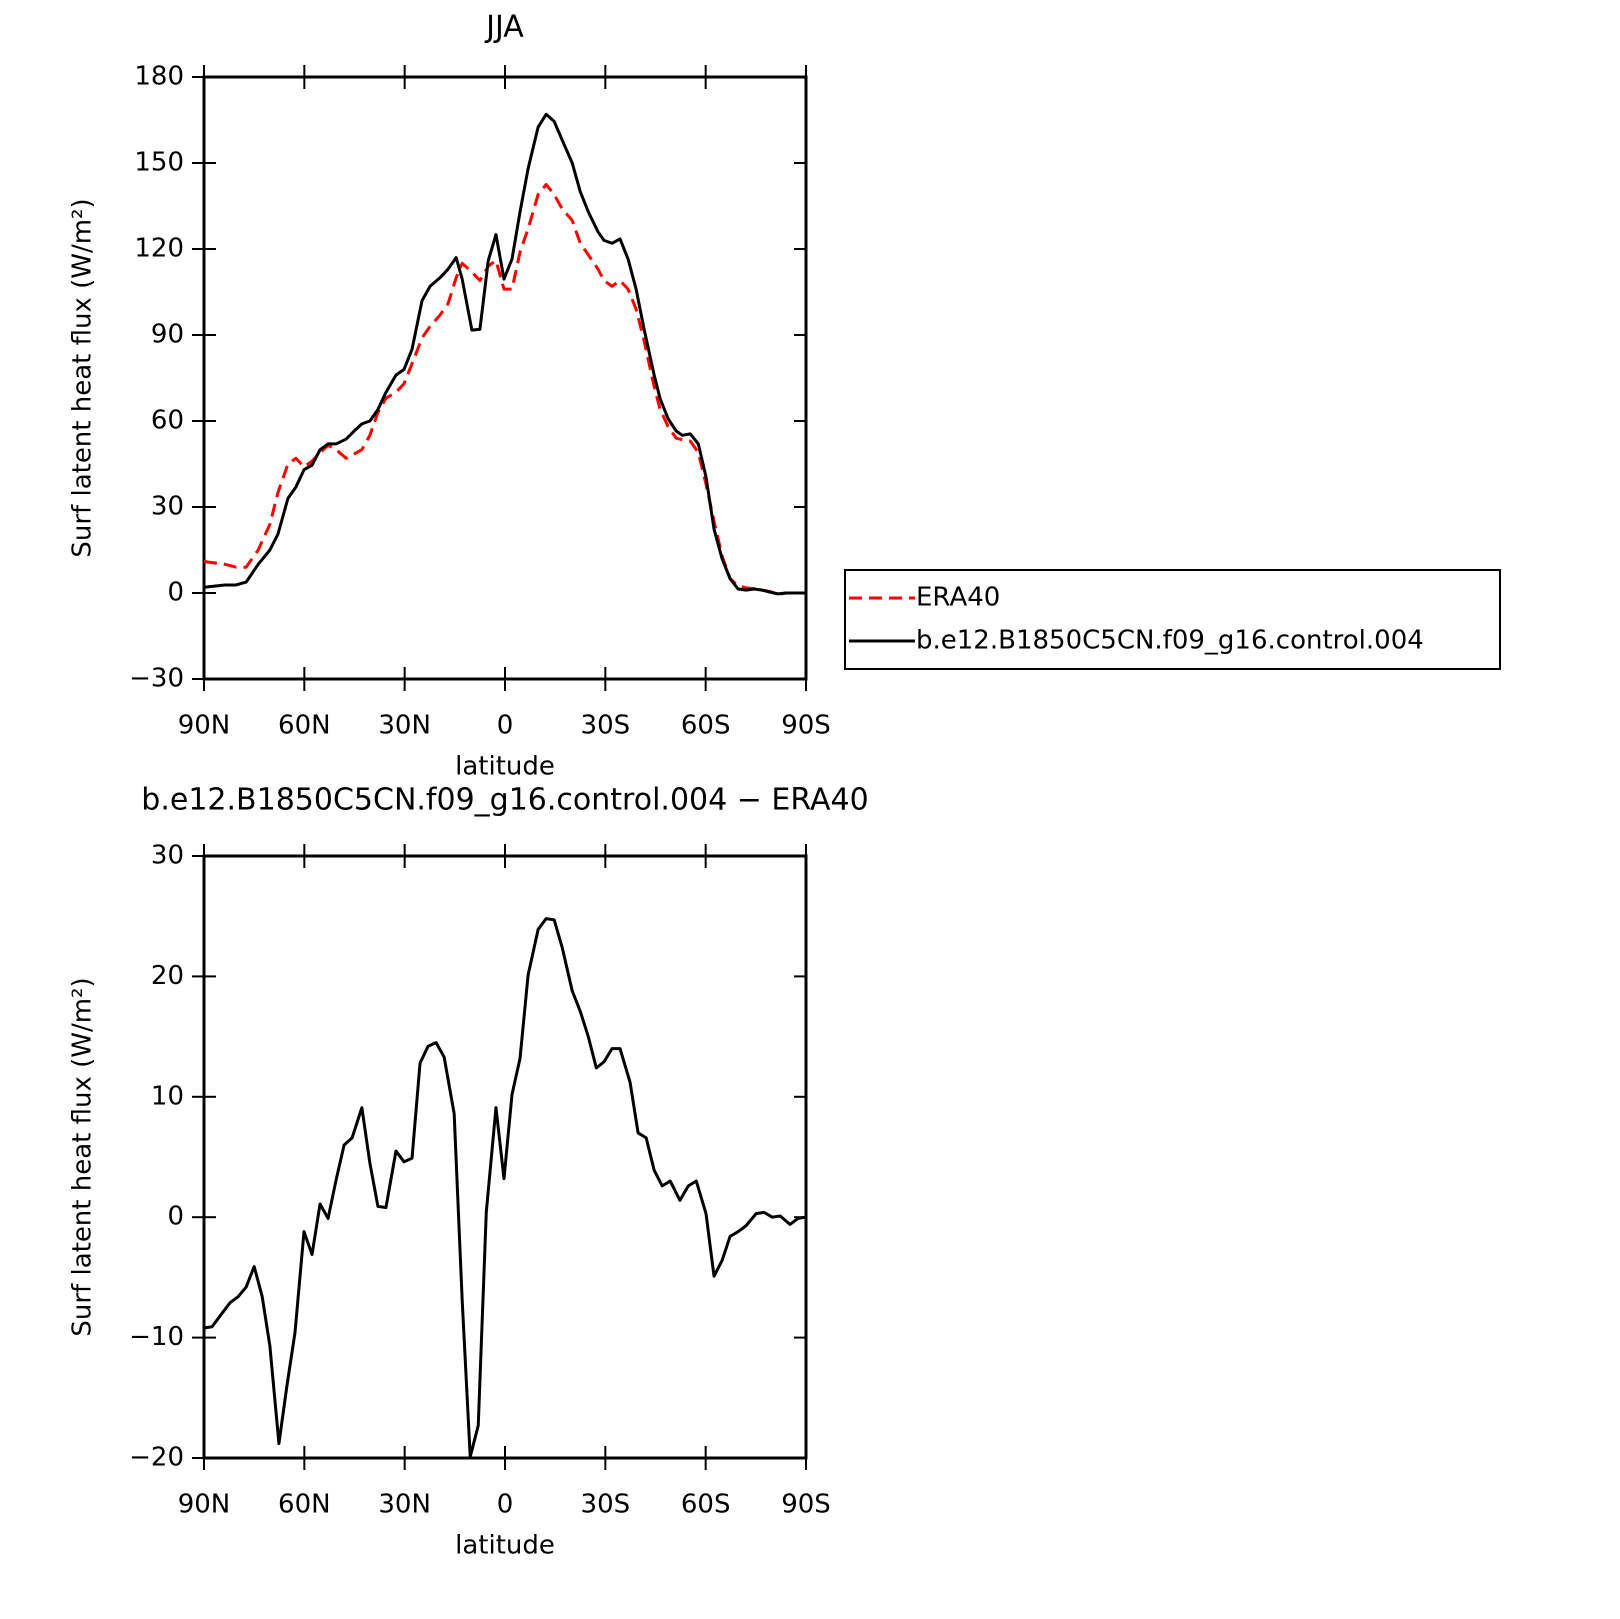  What do you see at coordinates (156, 1458) in the screenshot?
I see `y-tick-label: −20` at bounding box center [156, 1458].